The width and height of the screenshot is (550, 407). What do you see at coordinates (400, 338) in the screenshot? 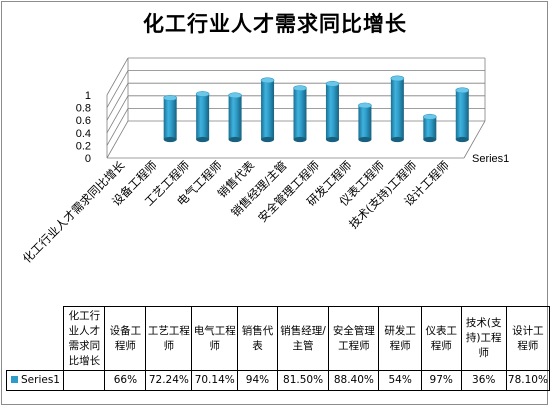
I see `data-table-header-cell: 研发工程师` at bounding box center [400, 338].